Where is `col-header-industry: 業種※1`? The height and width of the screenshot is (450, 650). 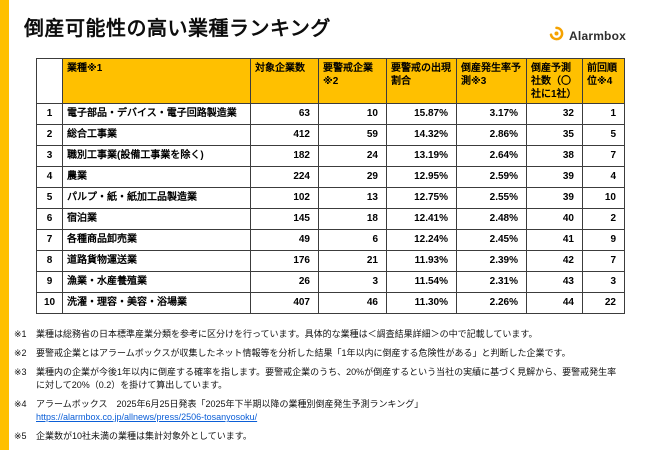
col-header-industry: 業種※1 is located at coordinates (156, 81).